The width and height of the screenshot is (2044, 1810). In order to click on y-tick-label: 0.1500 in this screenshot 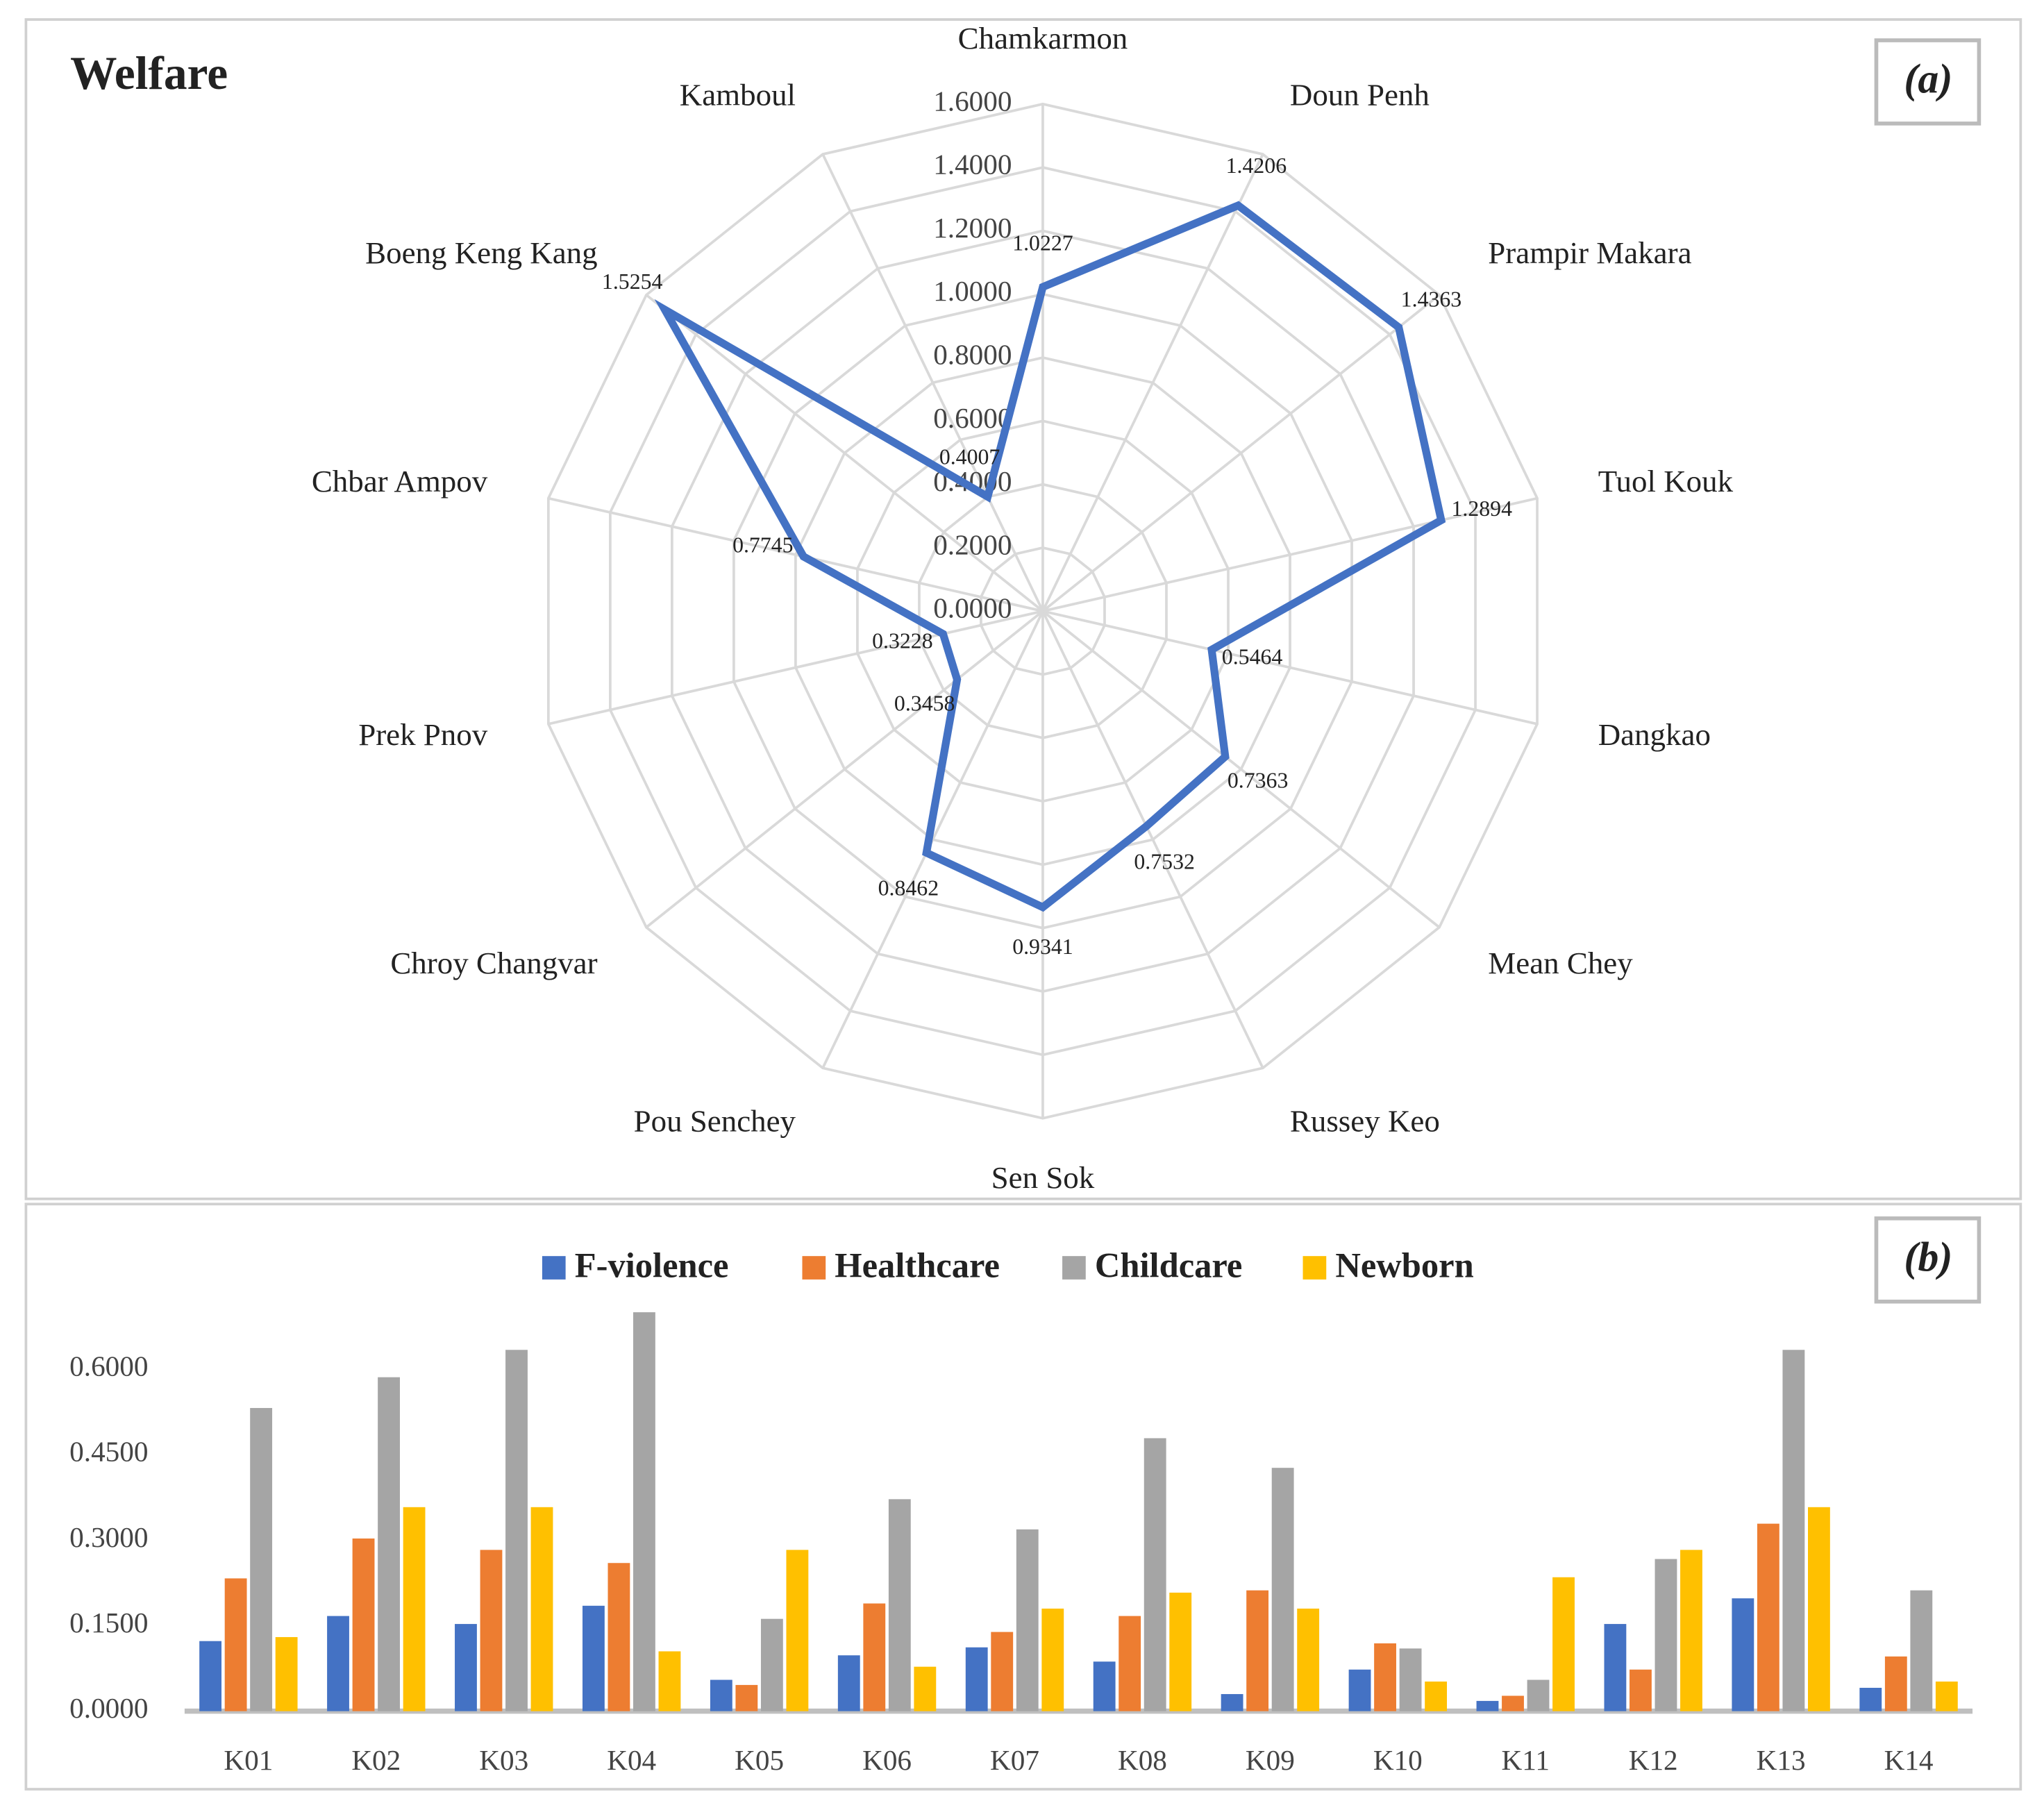, I will do `click(108, 1623)`.